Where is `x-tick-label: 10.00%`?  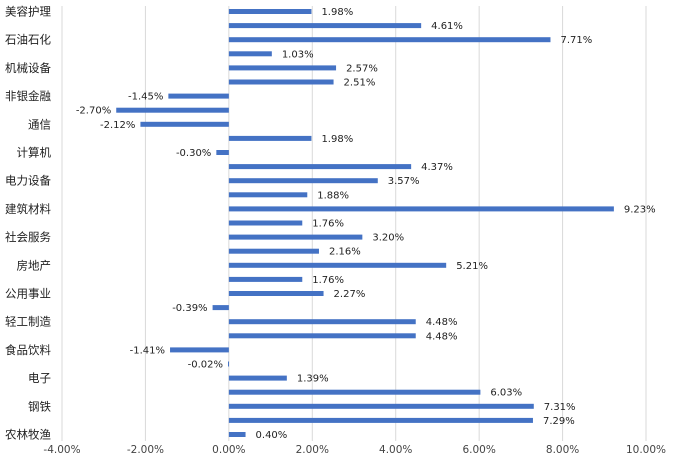
x-tick-label: 10.00% is located at coordinates (646, 450).